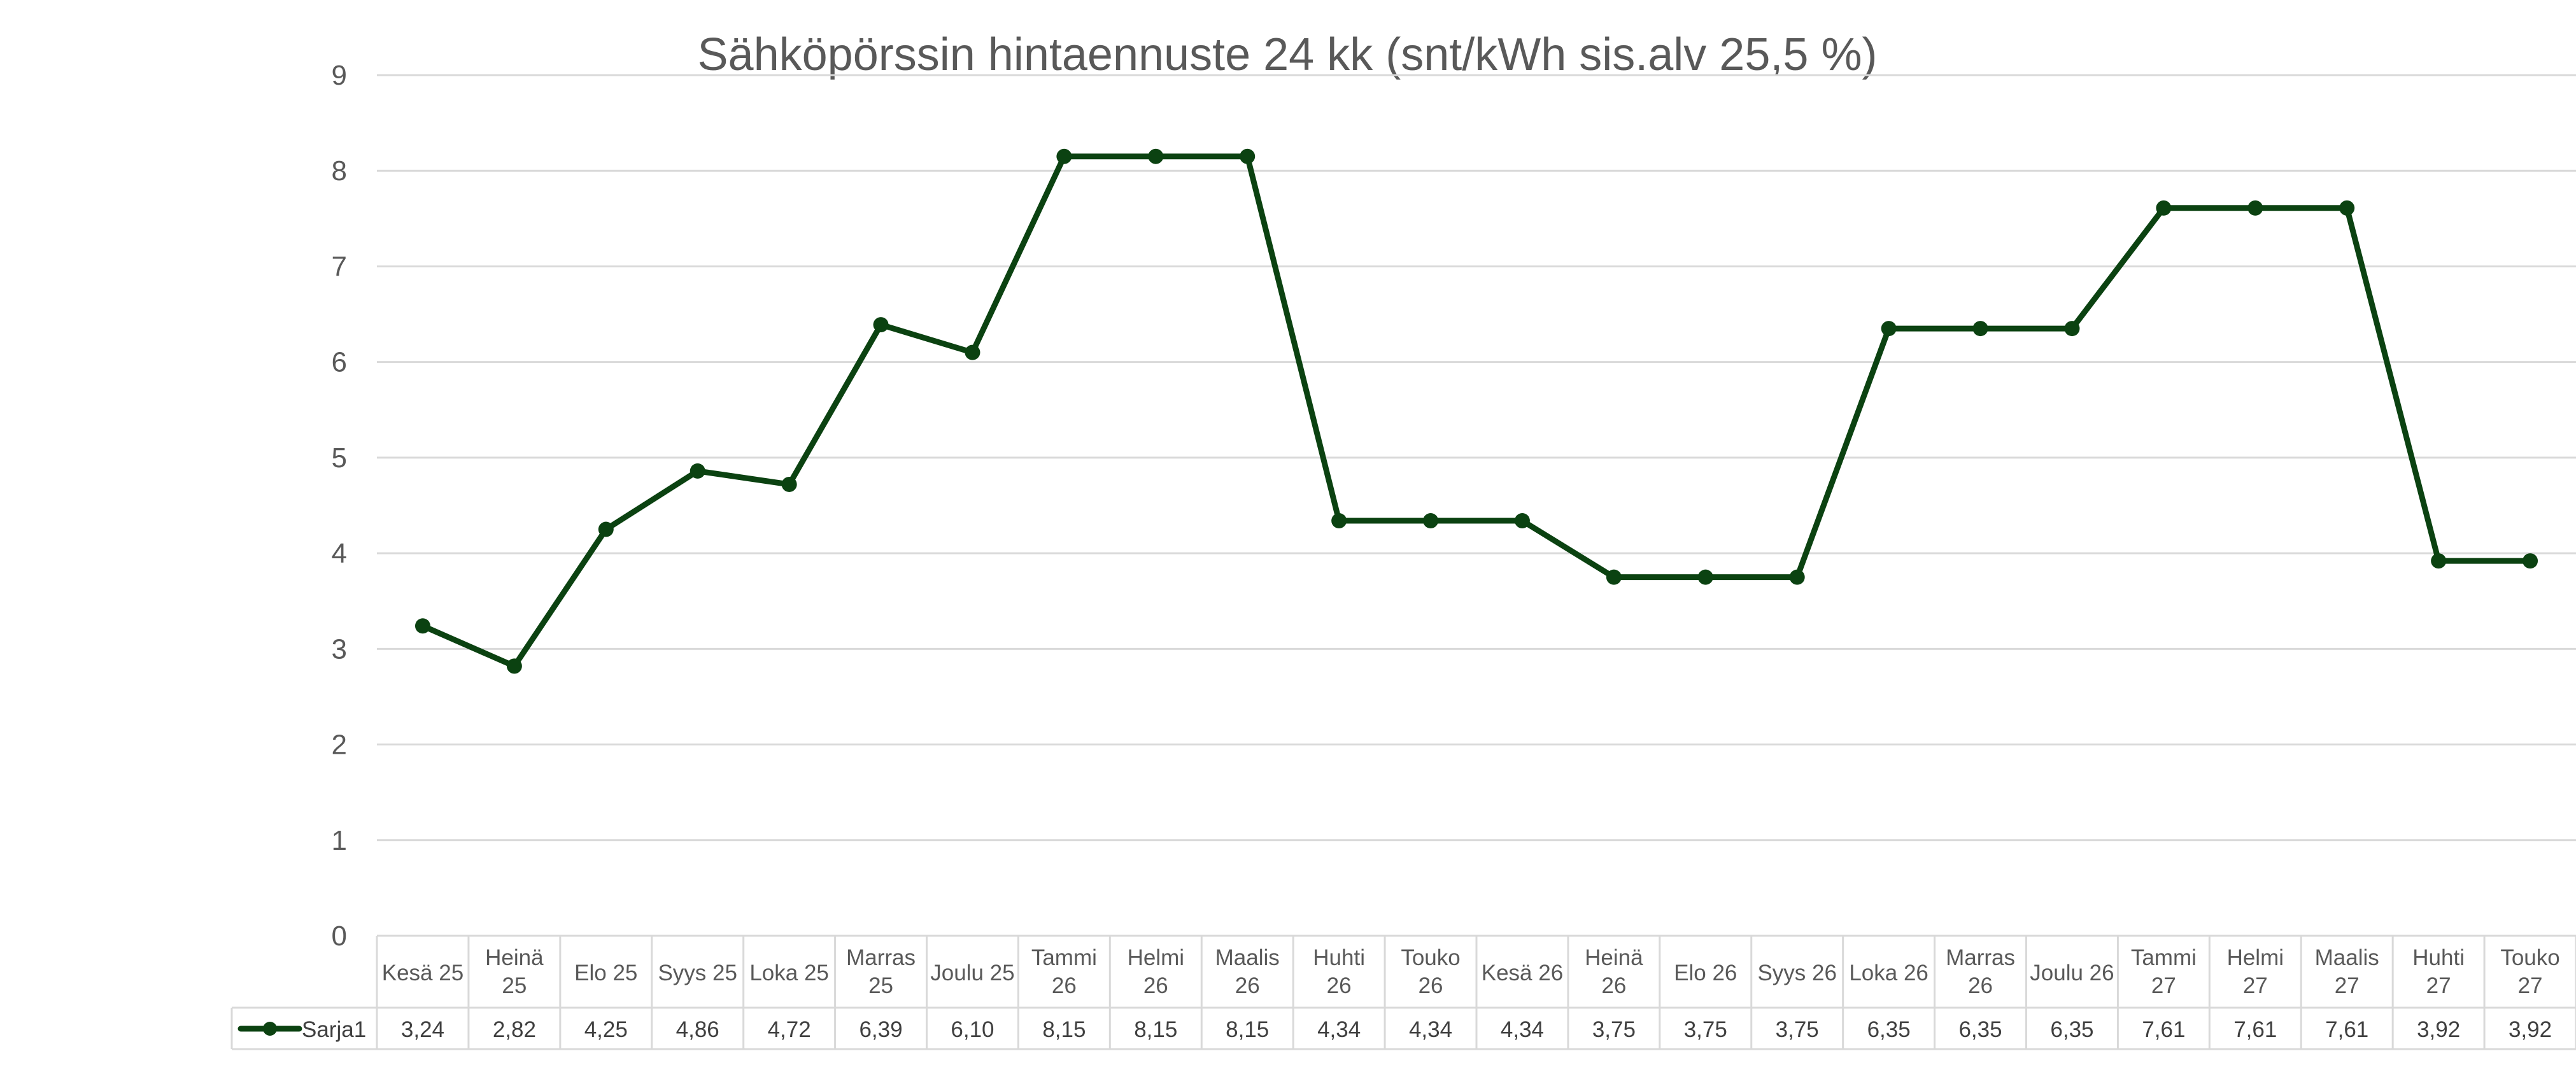  Describe the element at coordinates (2438, 971) in the screenshot. I see `x-tick-label: Huhti 27` at that location.